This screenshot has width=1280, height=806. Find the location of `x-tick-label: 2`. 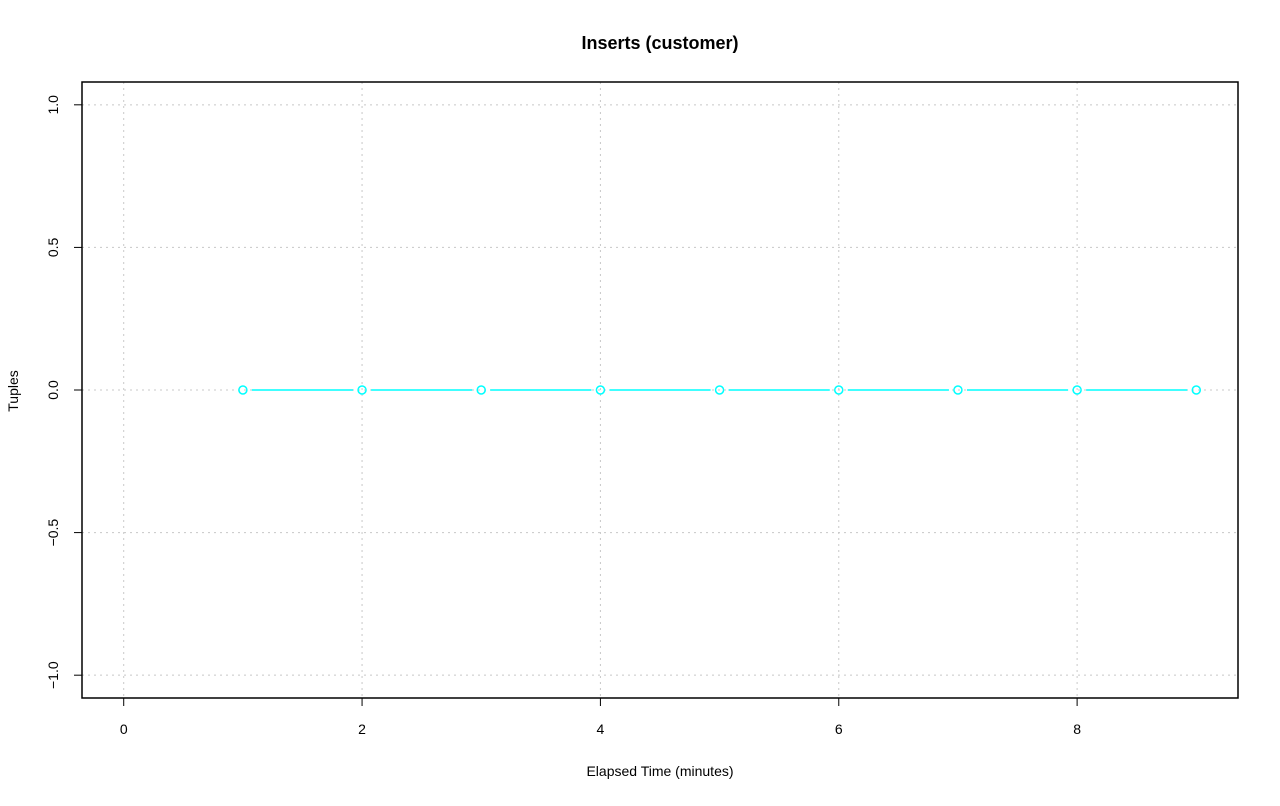

x-tick-label: 2 is located at coordinates (362, 729).